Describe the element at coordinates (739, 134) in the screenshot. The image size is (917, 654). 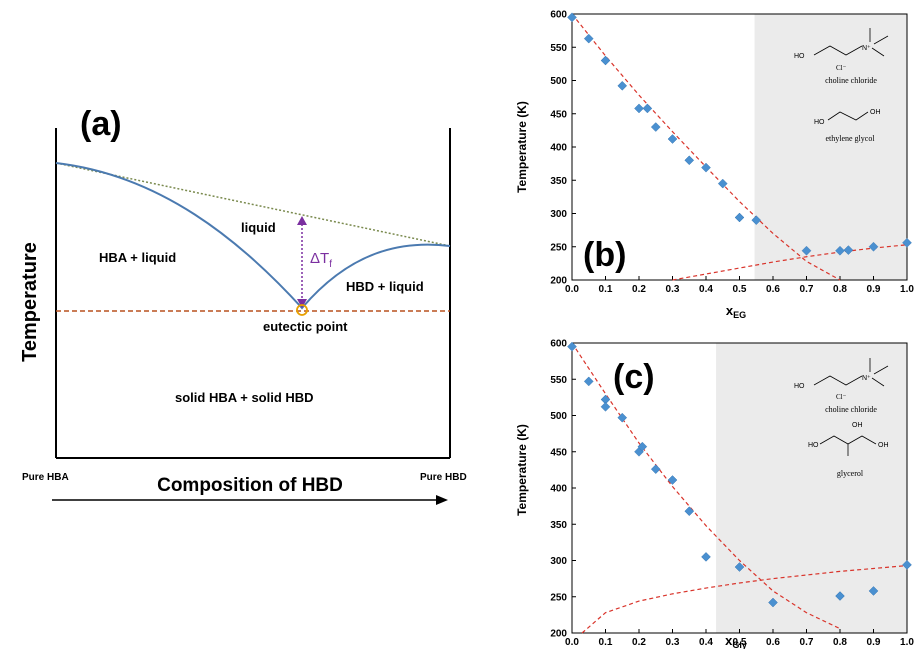
I see `panel-b-points` at that location.